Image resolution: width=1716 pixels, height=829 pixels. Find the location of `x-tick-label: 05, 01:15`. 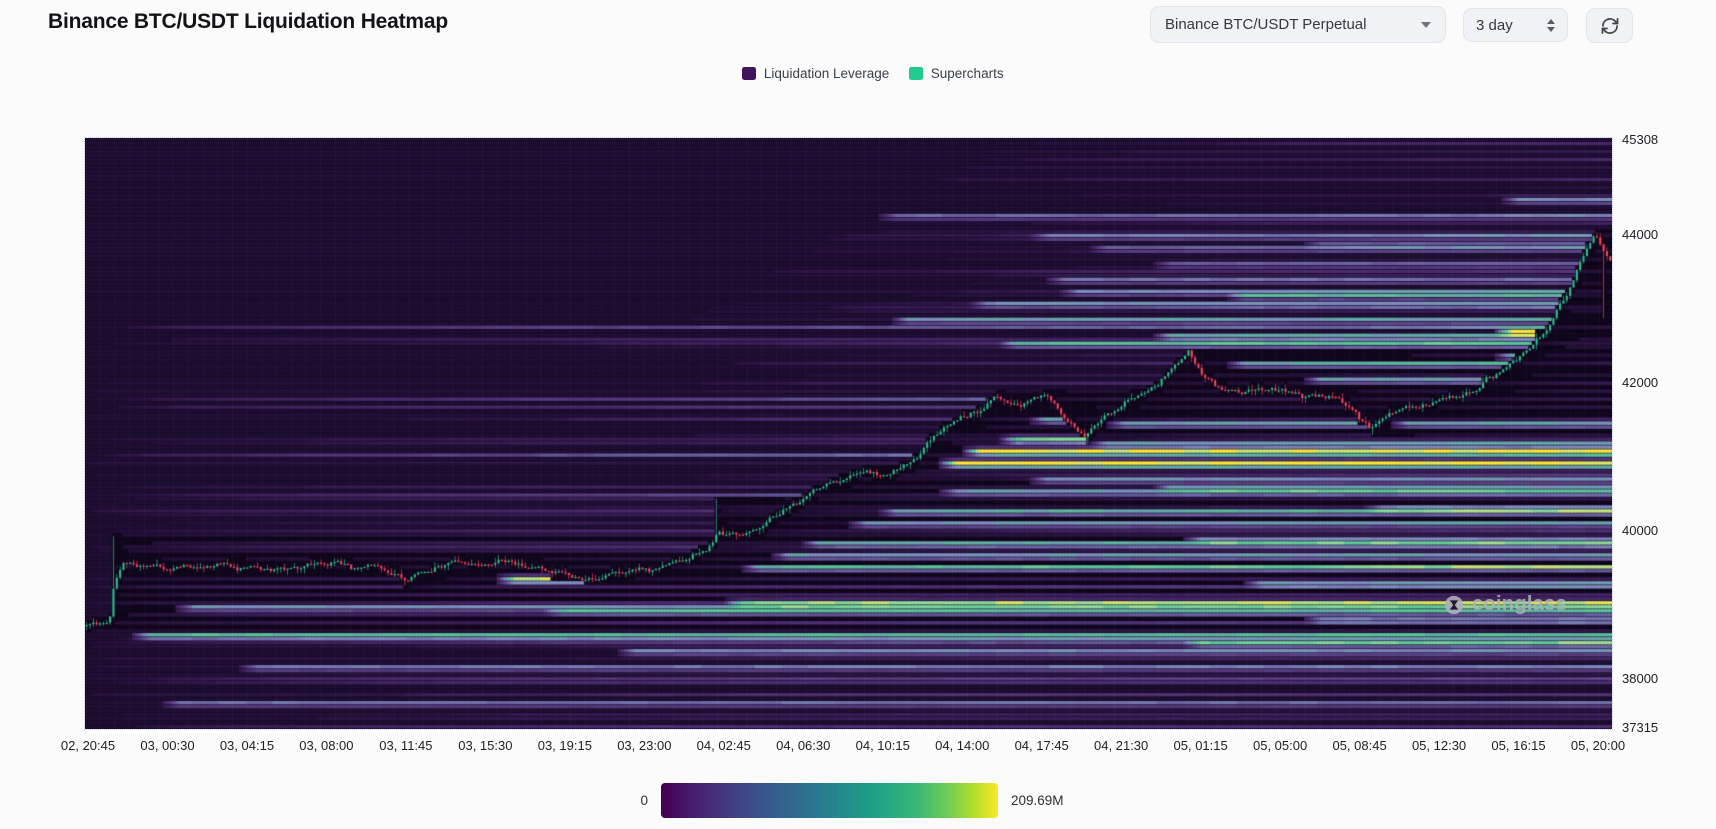

x-tick-label: 05, 01:15 is located at coordinates (1200, 745).